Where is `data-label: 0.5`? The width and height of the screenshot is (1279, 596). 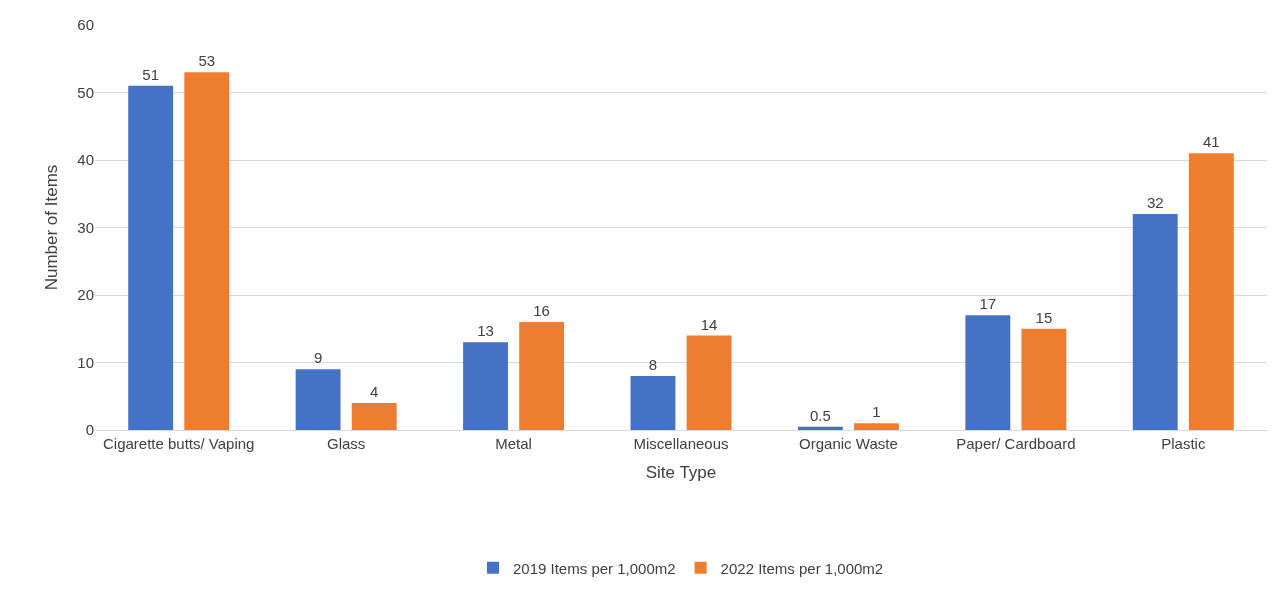
data-label: 0.5 is located at coordinates (820, 415).